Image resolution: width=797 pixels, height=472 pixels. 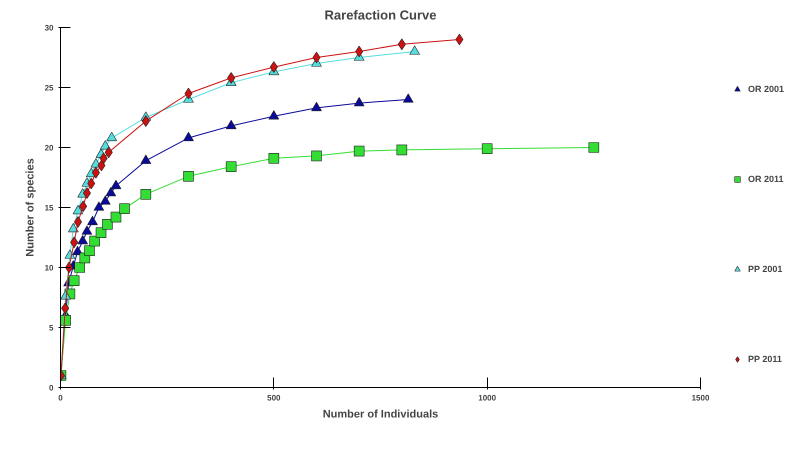 I want to click on x-tick-label: 0, so click(x=61, y=398).